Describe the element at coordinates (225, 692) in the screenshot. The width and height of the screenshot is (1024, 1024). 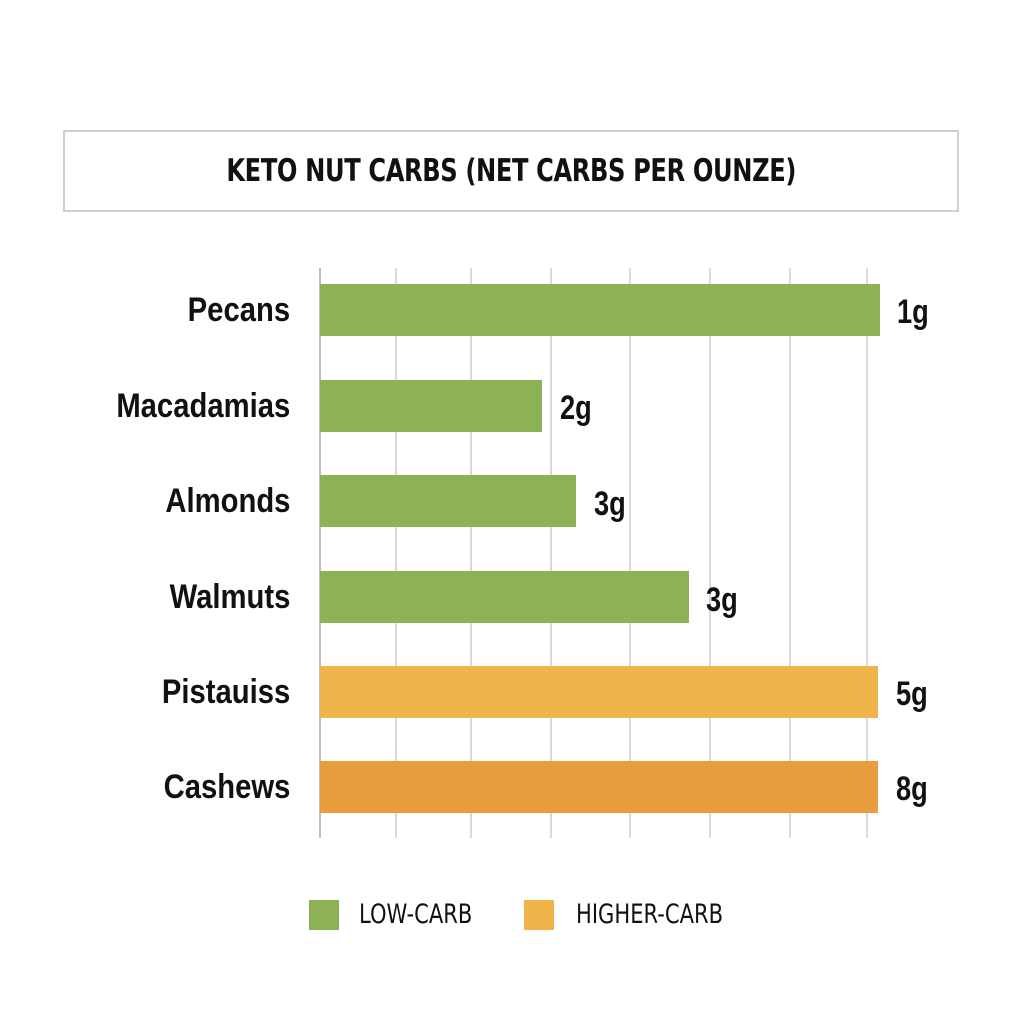
I see `category-label-pistauiss: Pistauiss` at that location.